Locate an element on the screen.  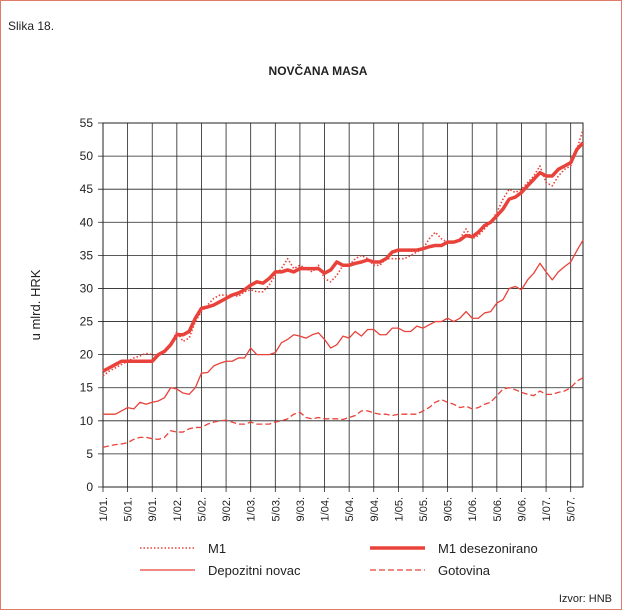
x-tick-label: 9/06. is located at coordinates (522, 509).